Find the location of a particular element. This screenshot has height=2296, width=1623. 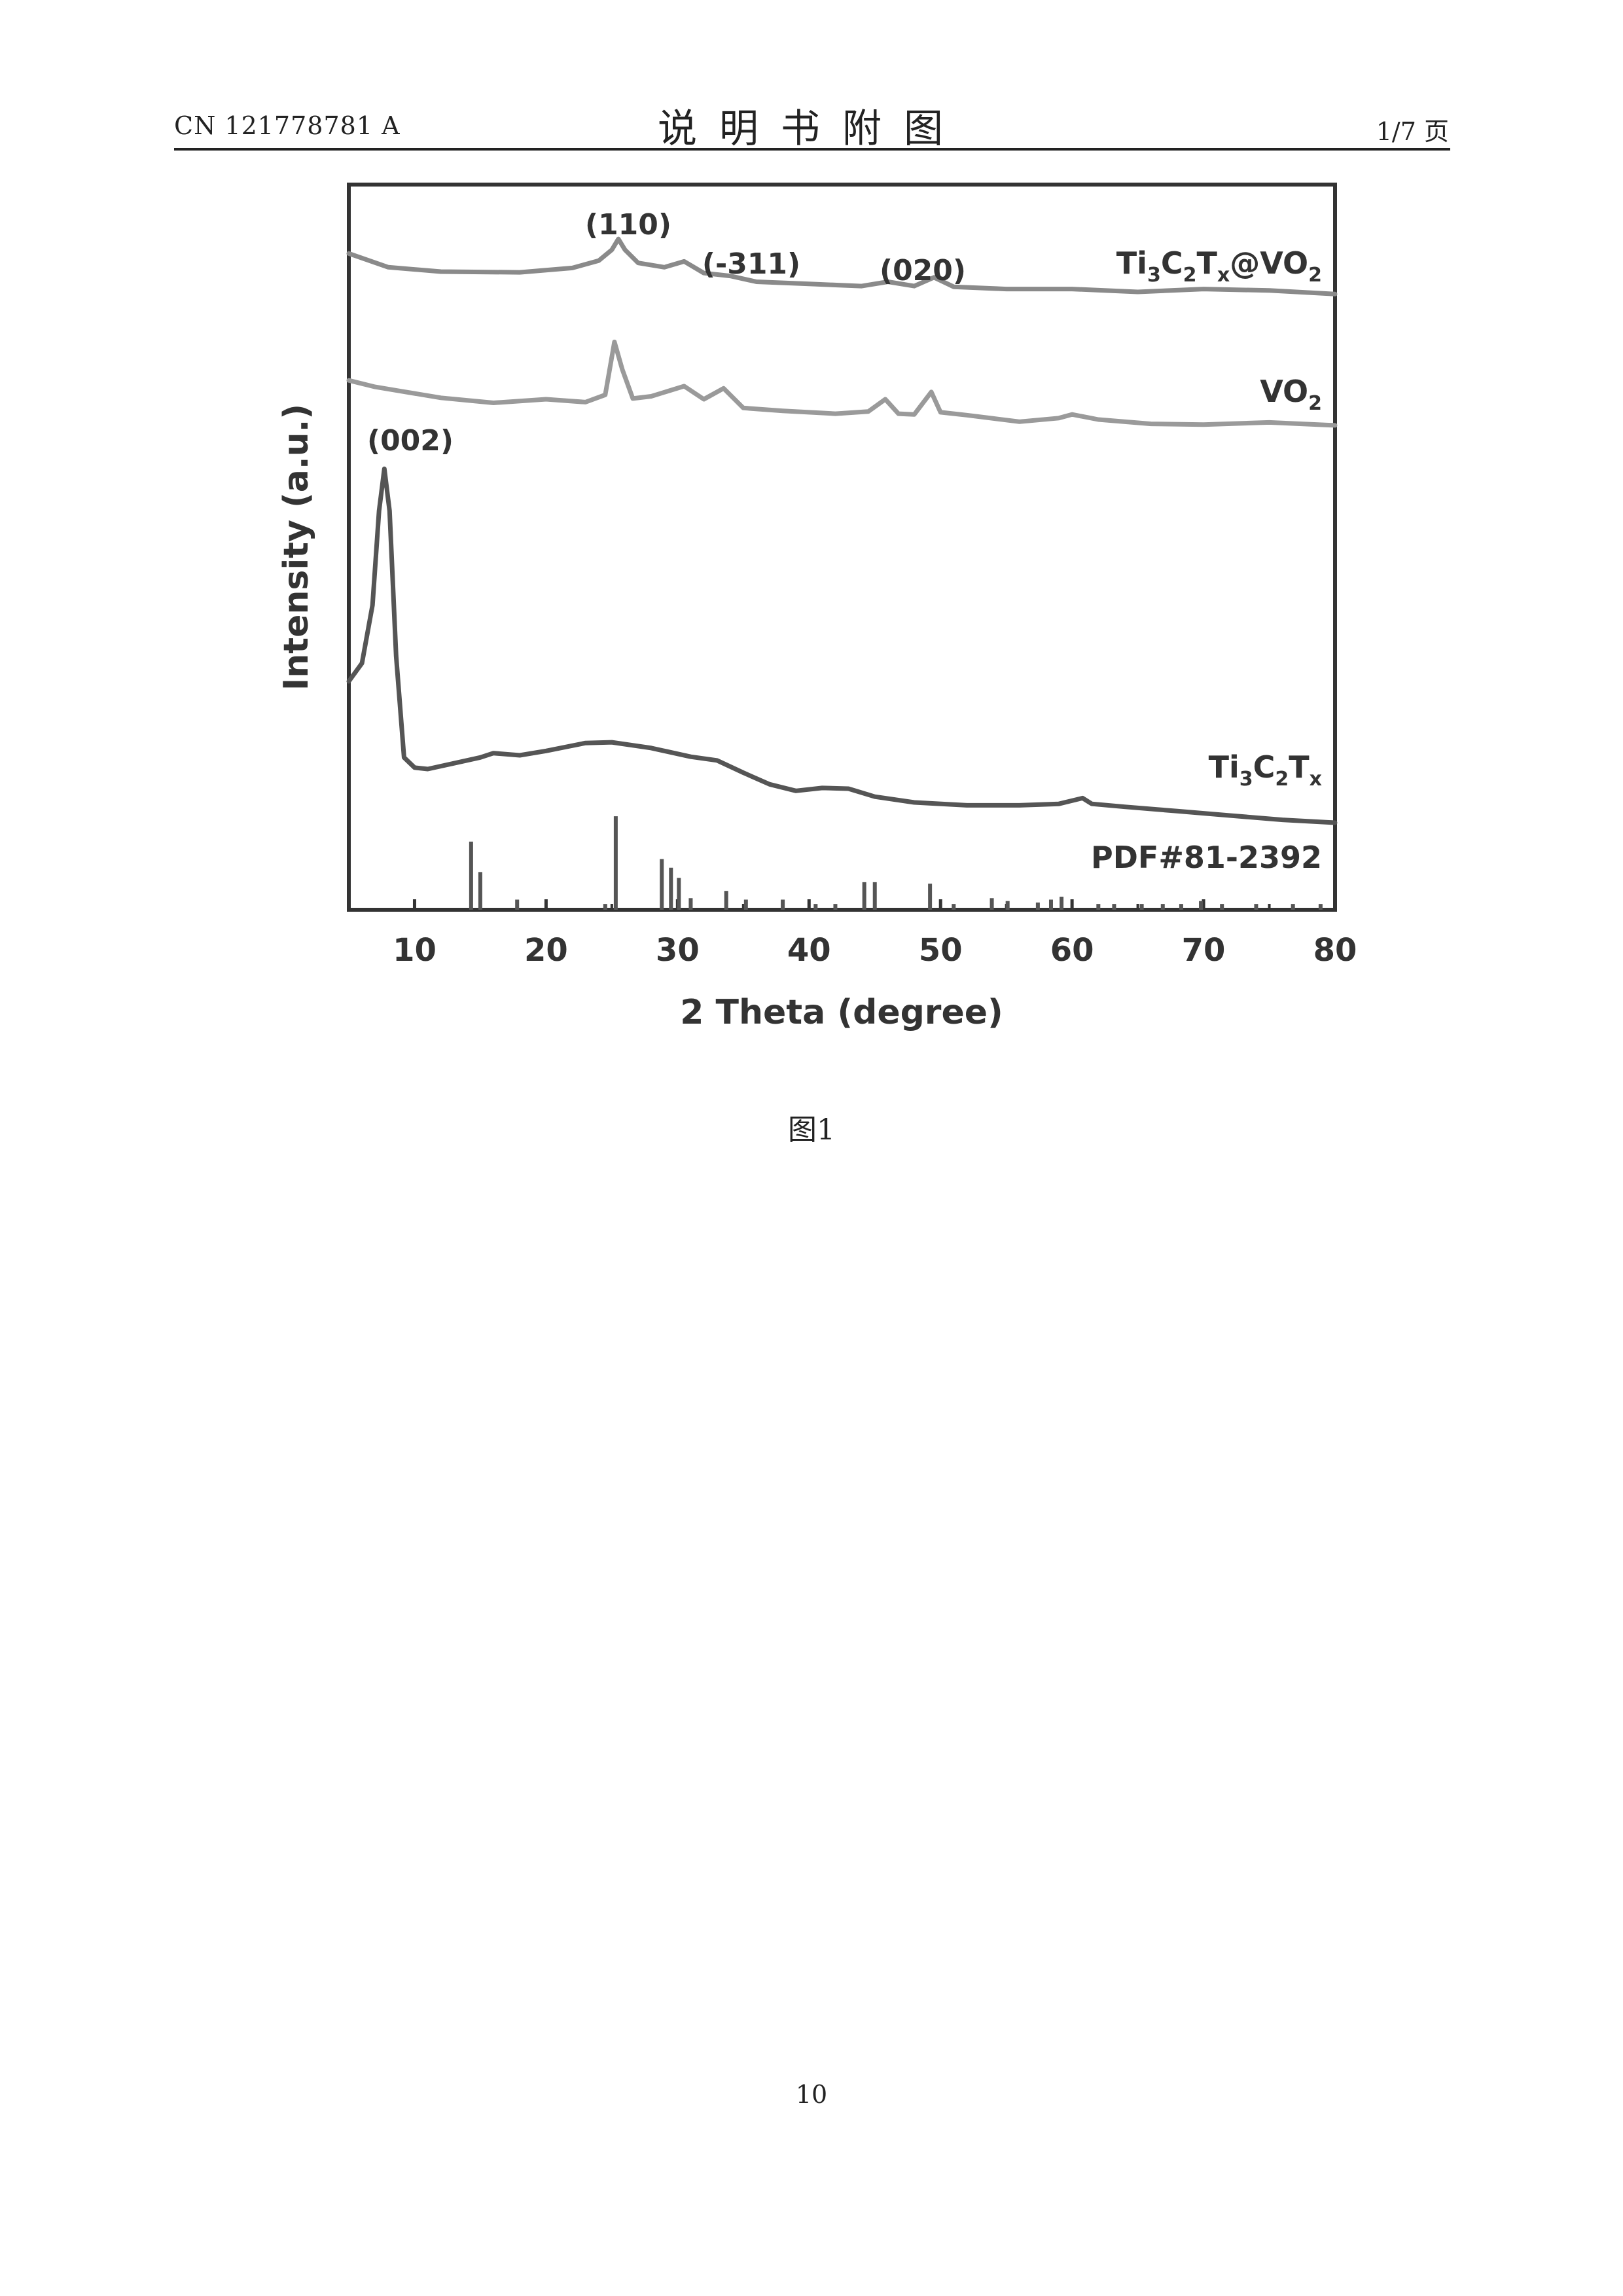

series-label-vo2: VO2 is located at coordinates (1291, 394).